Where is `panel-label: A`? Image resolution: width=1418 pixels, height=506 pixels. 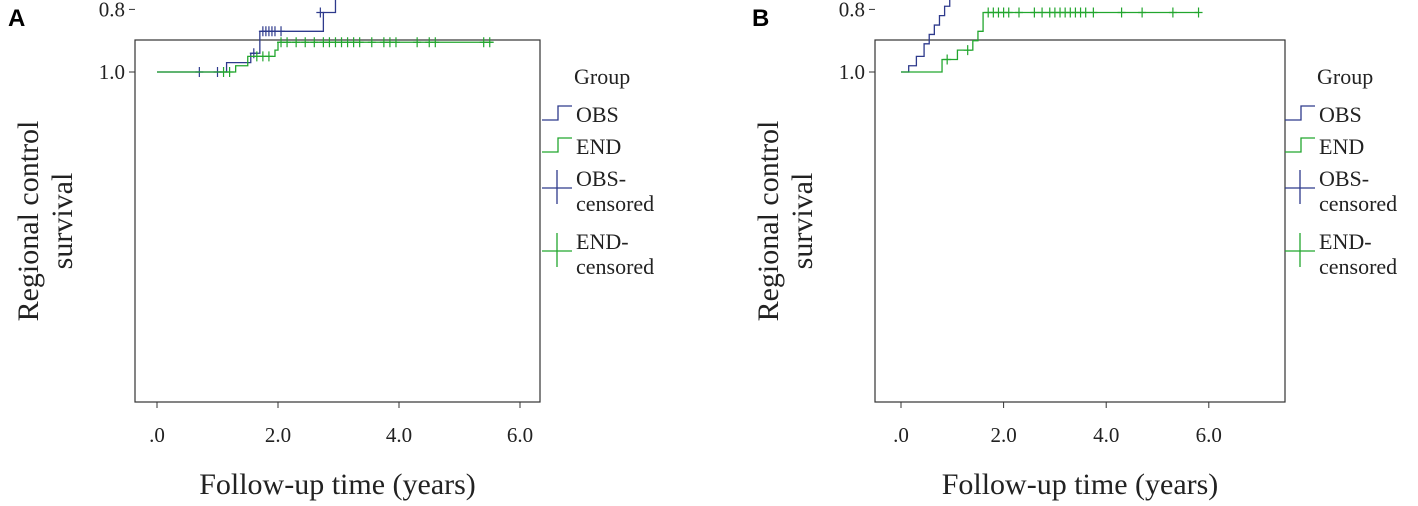
panel-label: A is located at coordinates (16, 18).